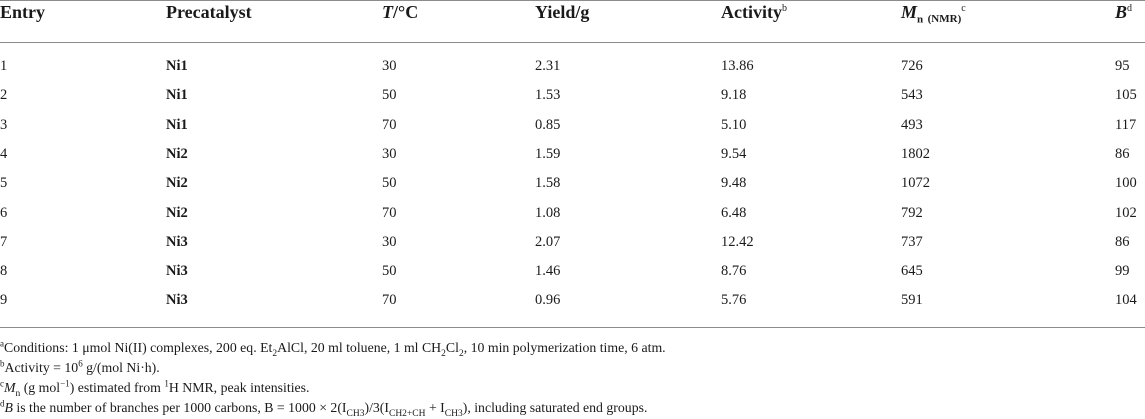 Image resolution: width=1145 pixels, height=419 pixels. Describe the element at coordinates (909, 12) in the screenshot. I see `mn-symbol: M` at that location.